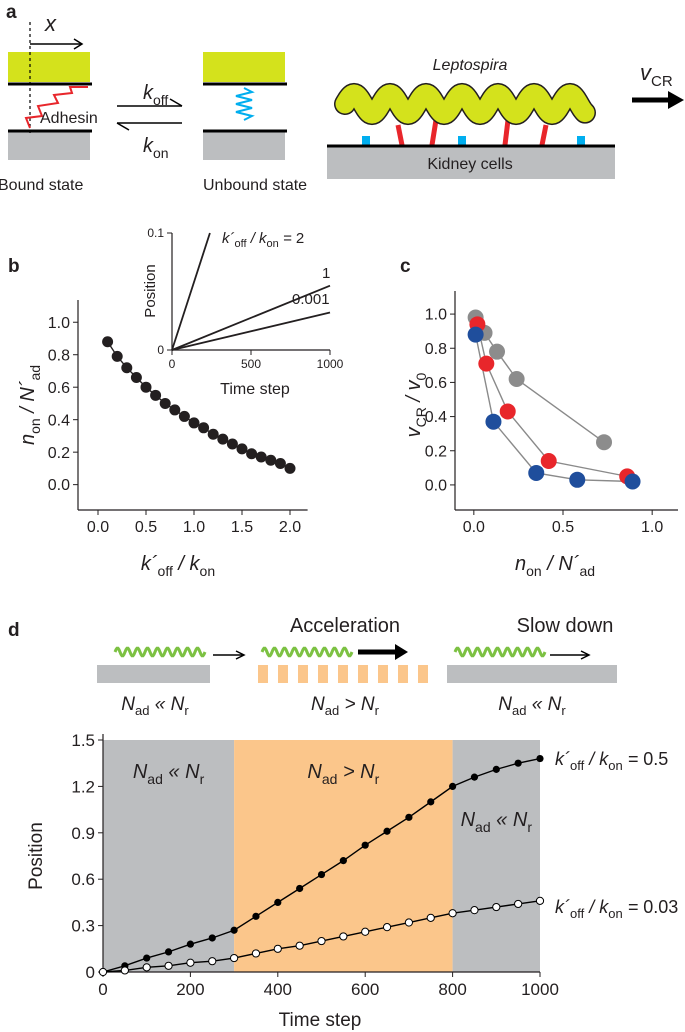 The height and width of the screenshot is (1032, 685). I want to click on text-part: c, so click(405, 266).